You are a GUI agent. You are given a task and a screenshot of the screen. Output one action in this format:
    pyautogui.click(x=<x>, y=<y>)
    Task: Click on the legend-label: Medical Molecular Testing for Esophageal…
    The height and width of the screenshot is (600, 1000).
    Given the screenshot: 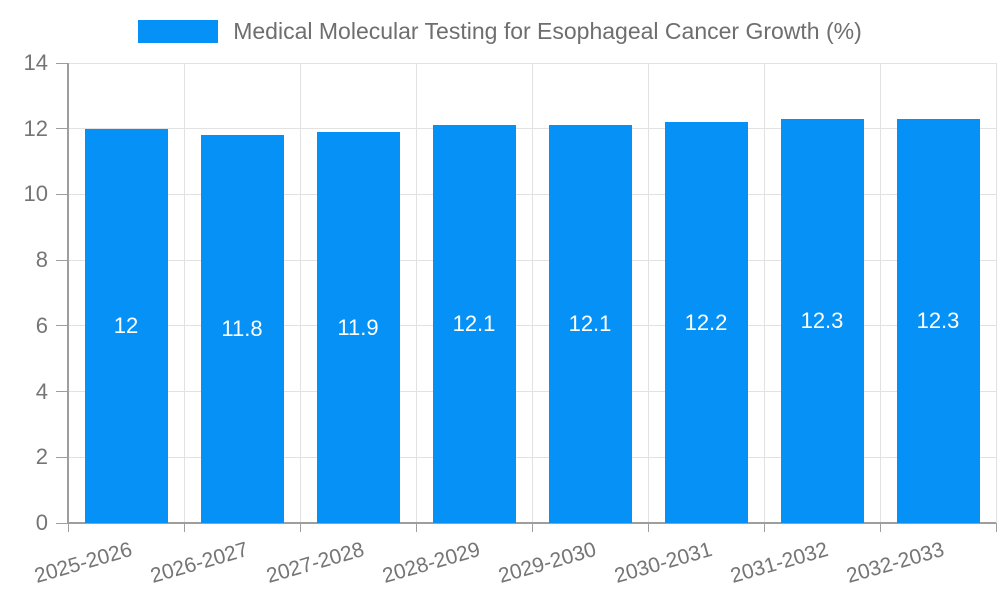 What is the action you would take?
    pyautogui.click(x=547, y=31)
    